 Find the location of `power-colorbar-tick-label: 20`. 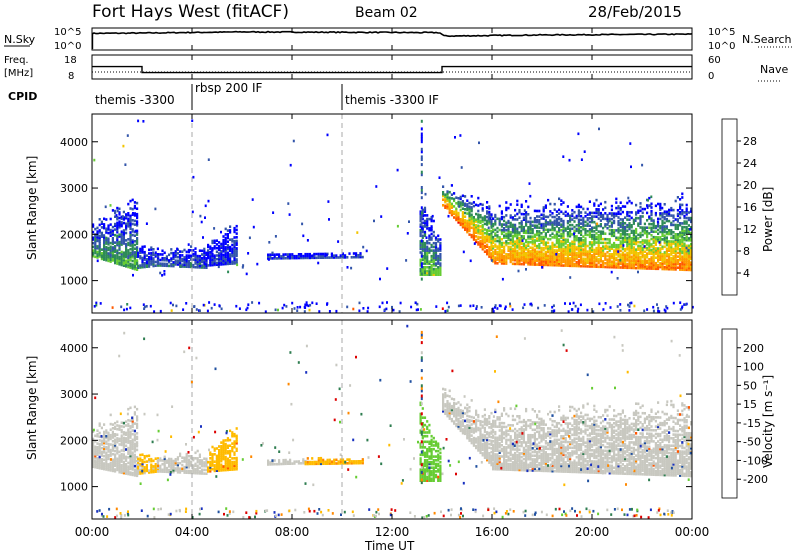

power-colorbar-tick-label: 20 is located at coordinates (750, 185).